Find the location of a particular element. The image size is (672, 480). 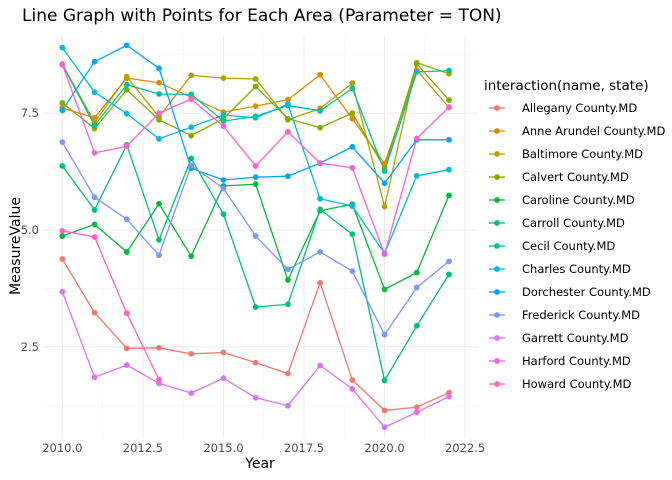

legend-item: Charles County.MD is located at coordinates (560, 269).